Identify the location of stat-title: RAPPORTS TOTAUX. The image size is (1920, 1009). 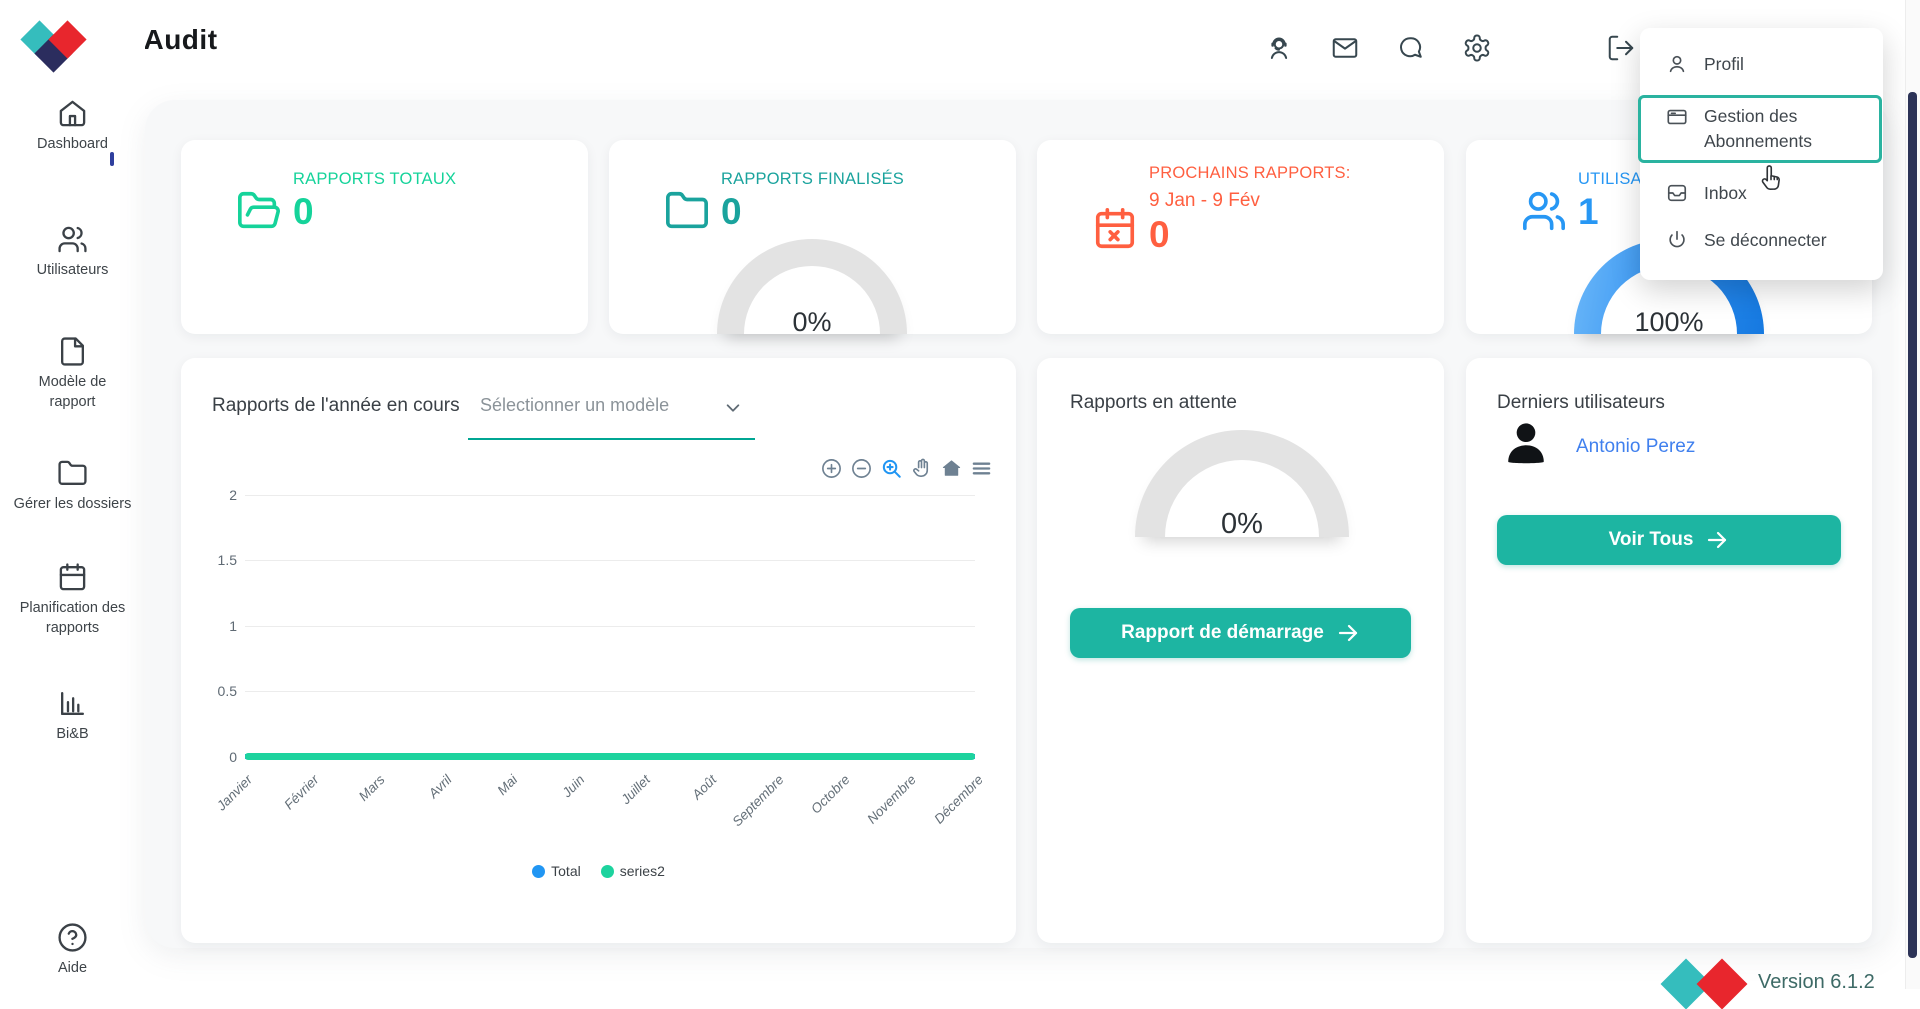
(375, 179).